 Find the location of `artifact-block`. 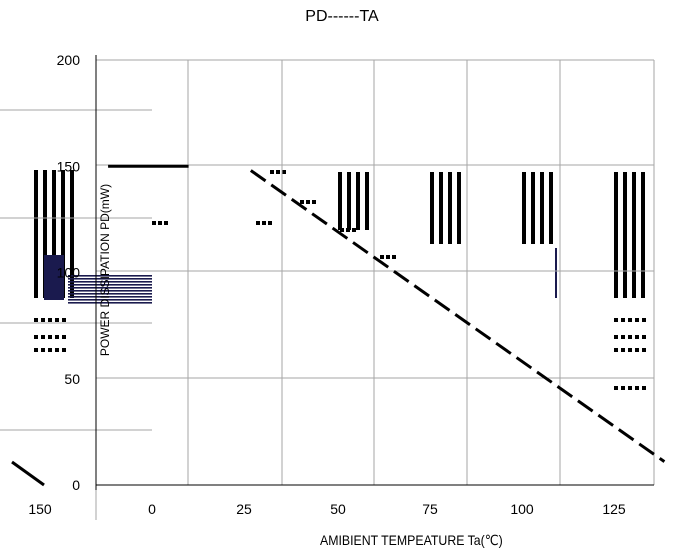

artifact-block is located at coordinates (54, 277).